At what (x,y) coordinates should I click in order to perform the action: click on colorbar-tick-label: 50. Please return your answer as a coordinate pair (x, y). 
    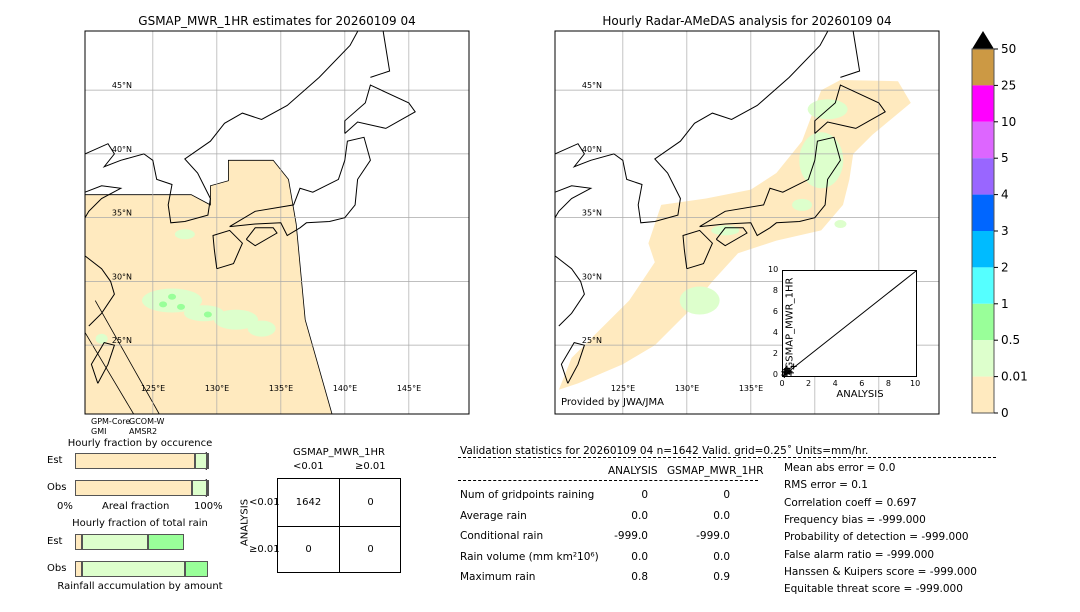
    Looking at the image, I should click on (1008, 49).